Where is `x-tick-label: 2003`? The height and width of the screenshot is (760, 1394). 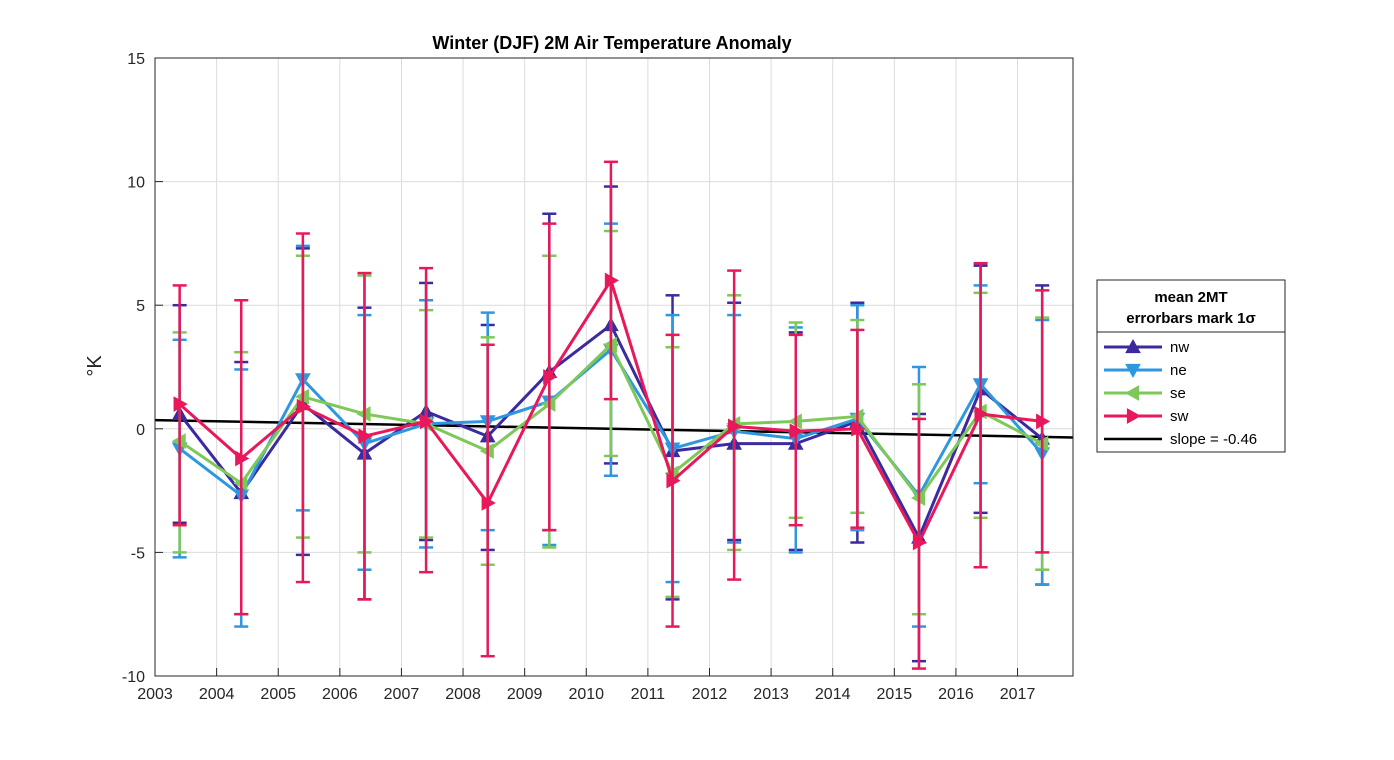
x-tick-label: 2003 is located at coordinates (155, 694).